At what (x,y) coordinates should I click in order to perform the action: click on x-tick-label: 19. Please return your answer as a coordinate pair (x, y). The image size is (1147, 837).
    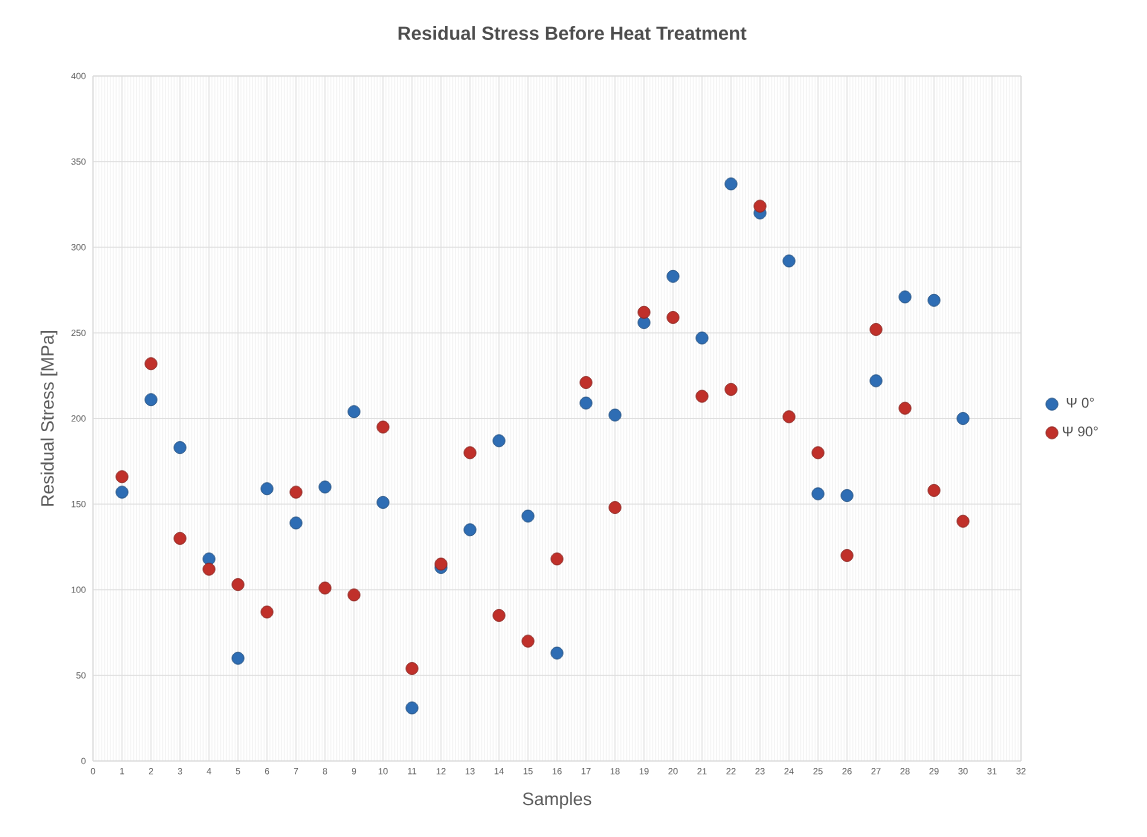
    Looking at the image, I should click on (644, 771).